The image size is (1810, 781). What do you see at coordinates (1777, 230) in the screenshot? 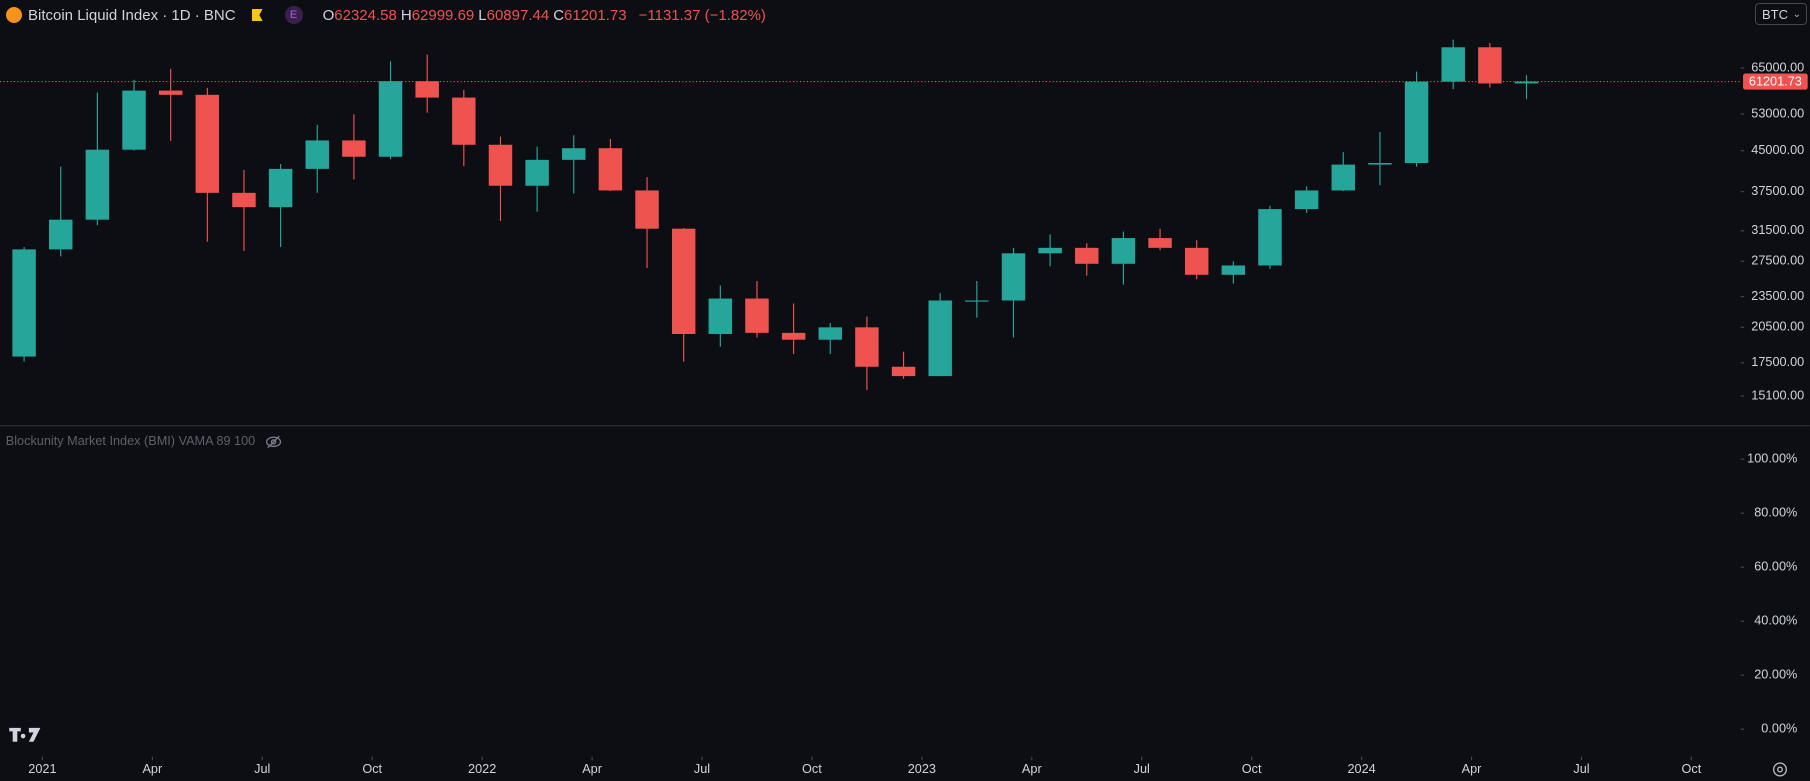
I see `y-tick-label: 31500.00` at bounding box center [1777, 230].